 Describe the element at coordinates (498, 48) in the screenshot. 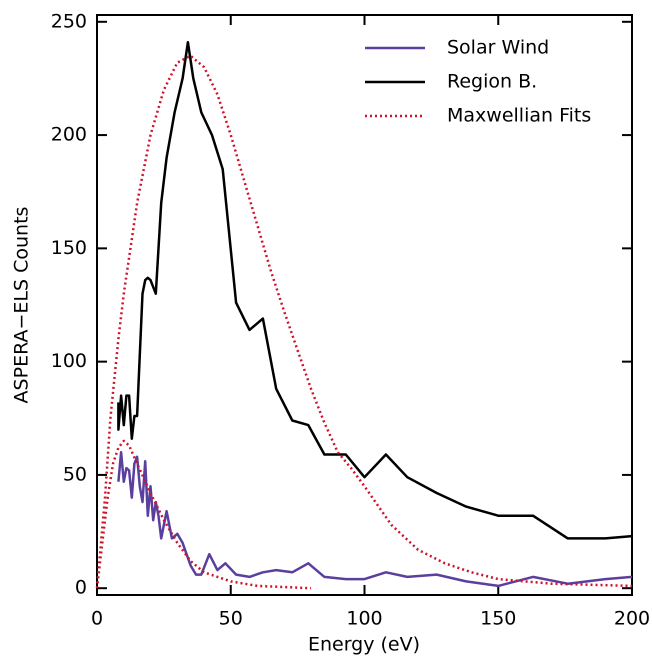

I see `legend-label: Solar Wind` at that location.